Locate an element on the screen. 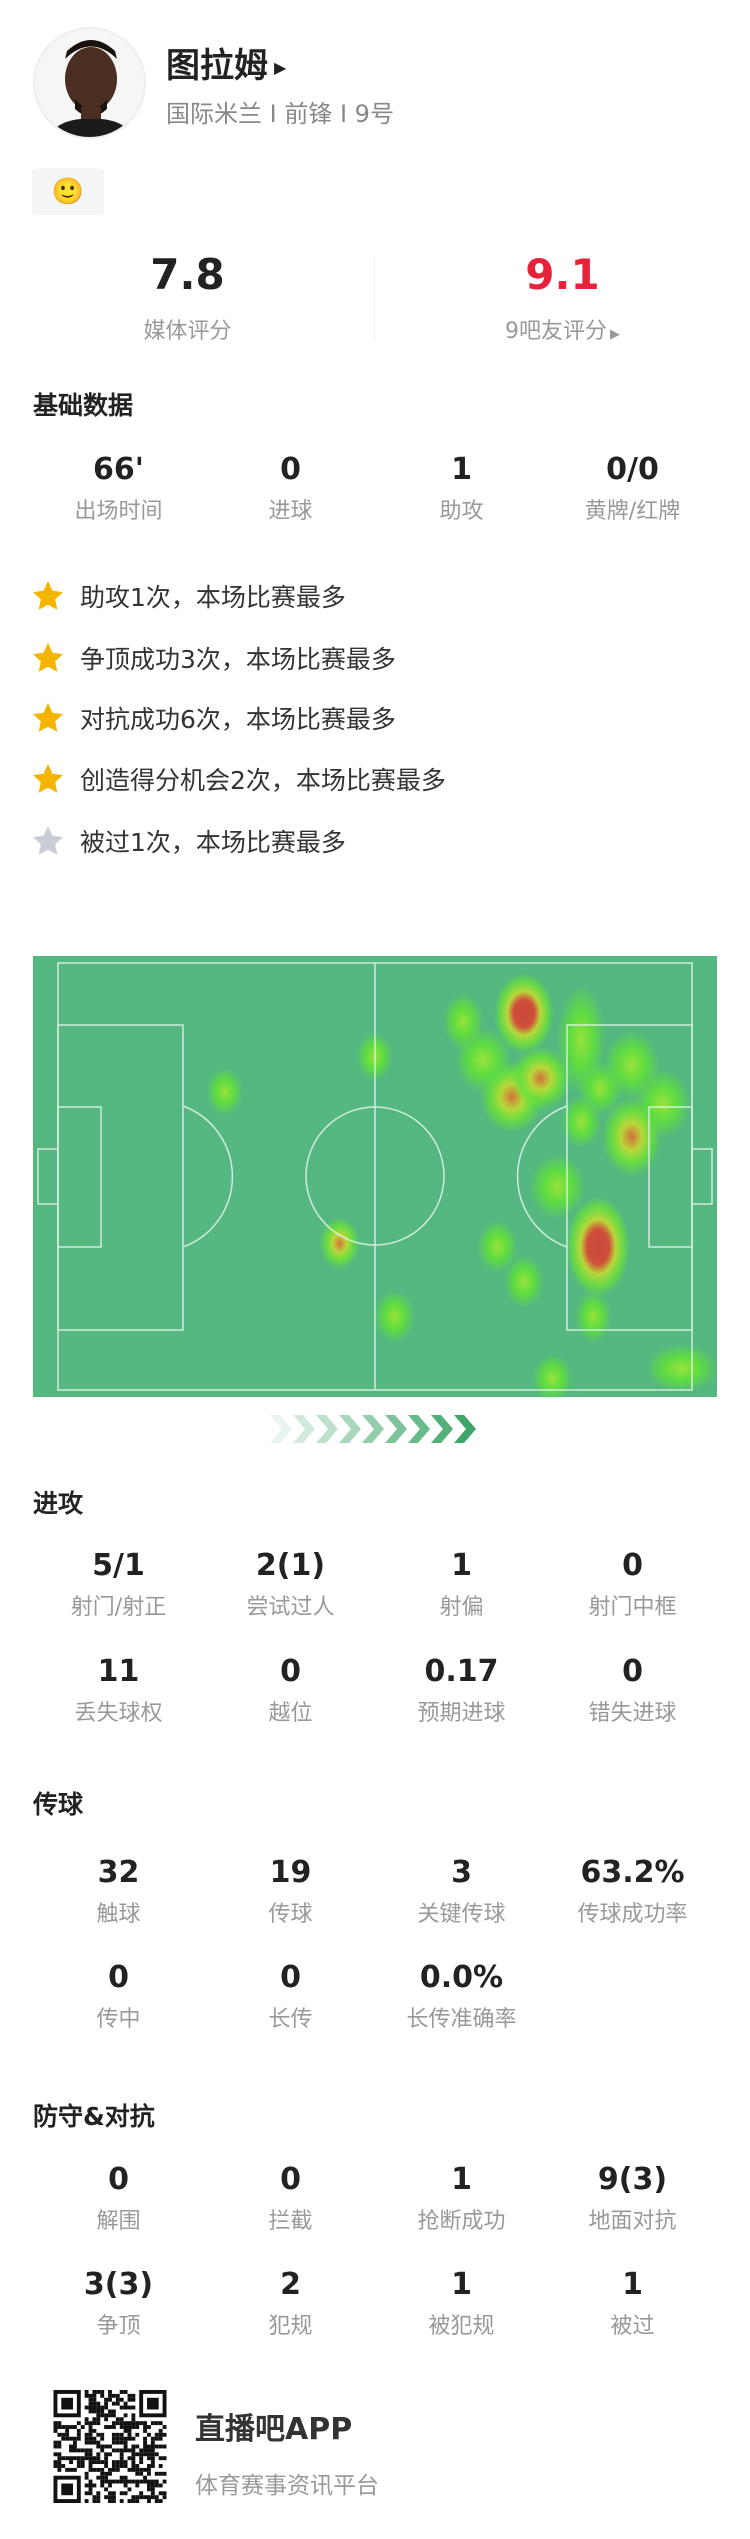 The height and width of the screenshot is (2539, 750). stat-label: 关键传球 is located at coordinates (461, 1914).